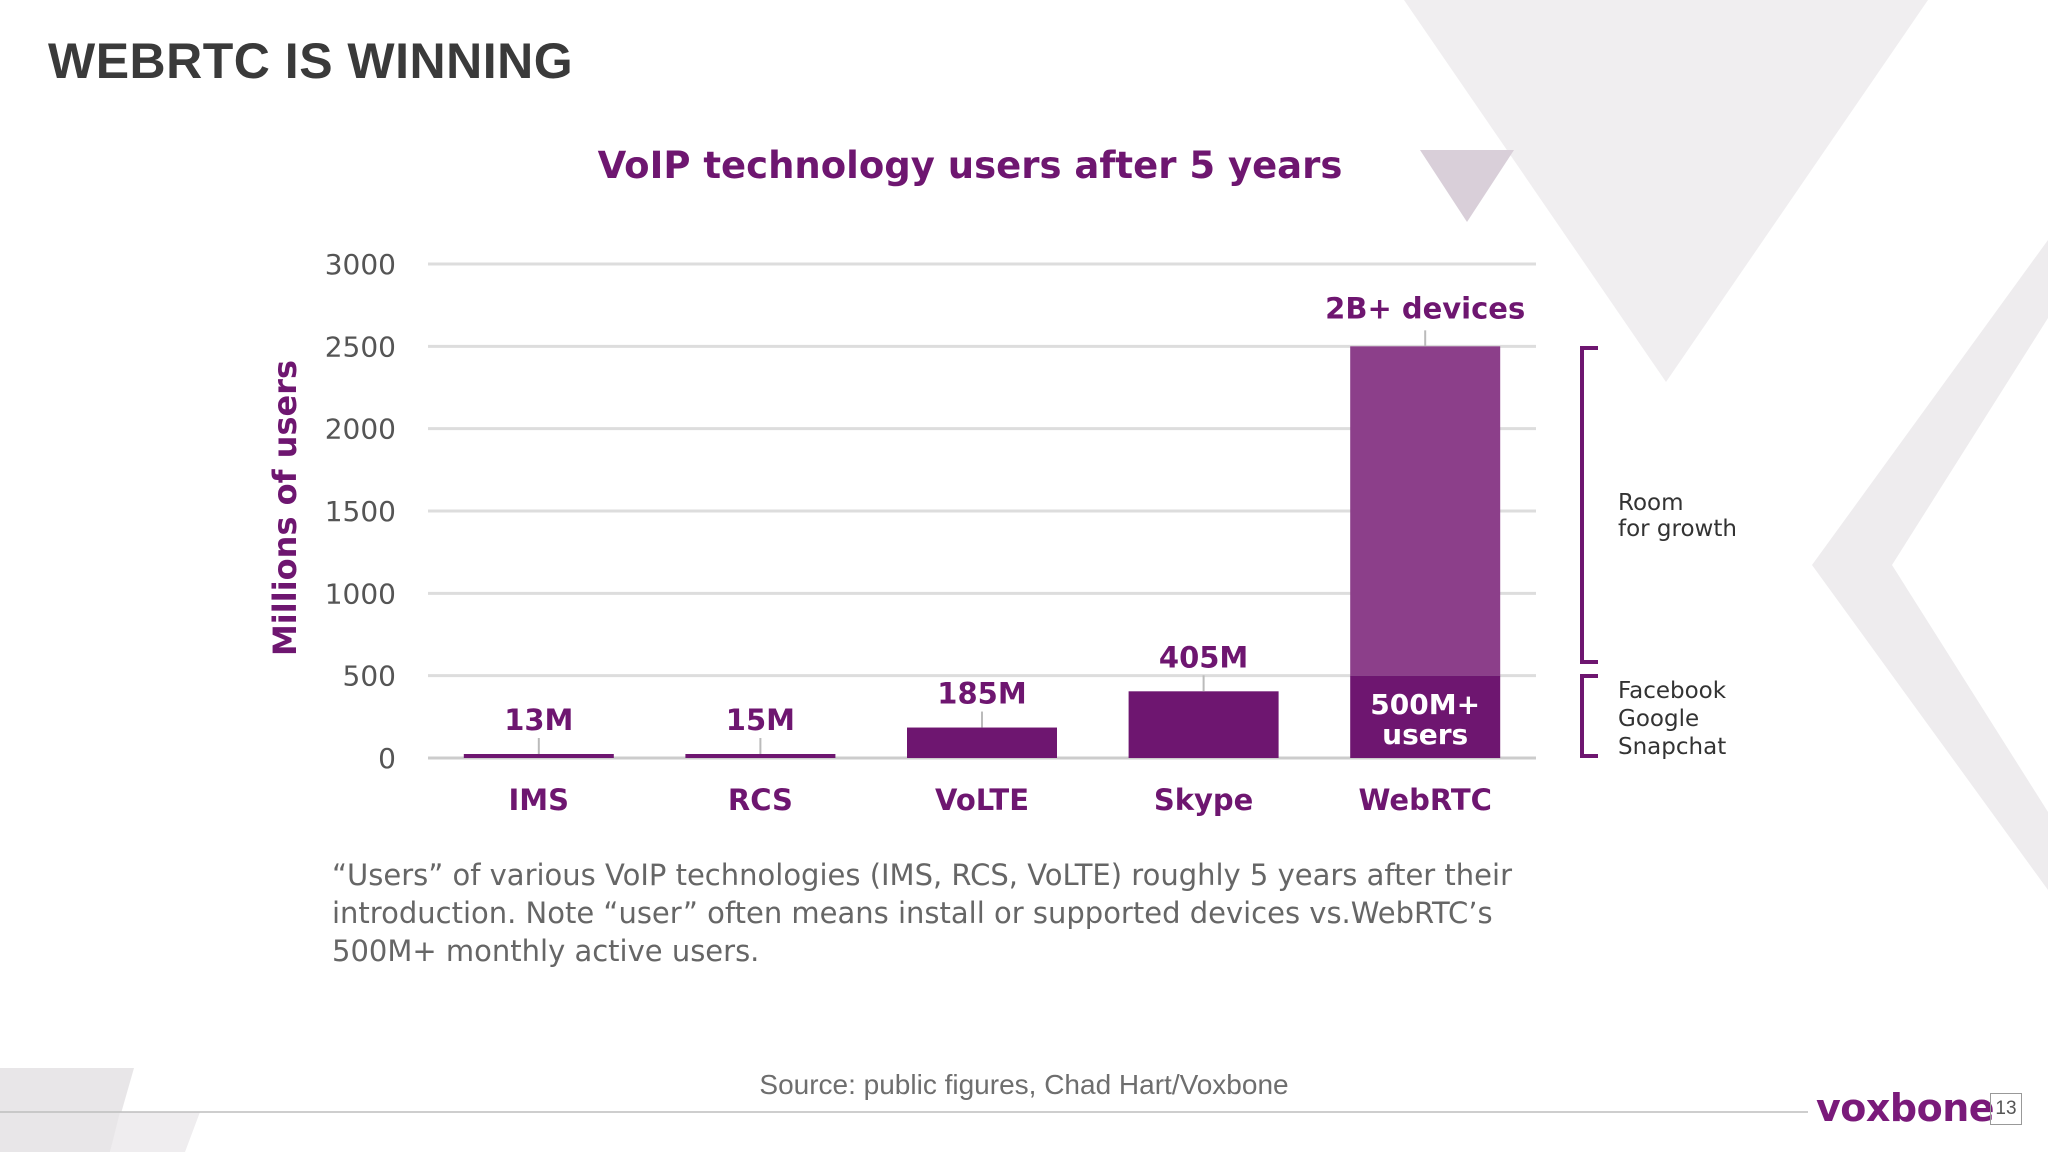 This screenshot has height=1152, width=2048. I want to click on deco-bottom-left-band, so click(67, 1110).